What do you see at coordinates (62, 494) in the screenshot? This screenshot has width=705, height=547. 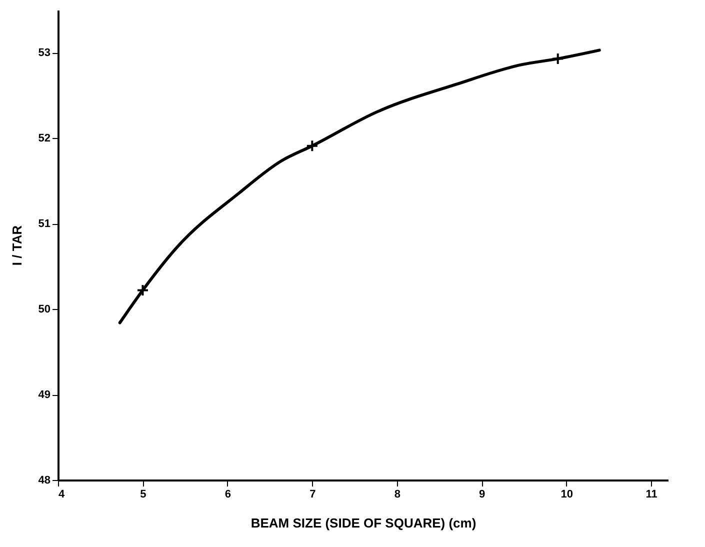 I see `x-tick-label: 4` at bounding box center [62, 494].